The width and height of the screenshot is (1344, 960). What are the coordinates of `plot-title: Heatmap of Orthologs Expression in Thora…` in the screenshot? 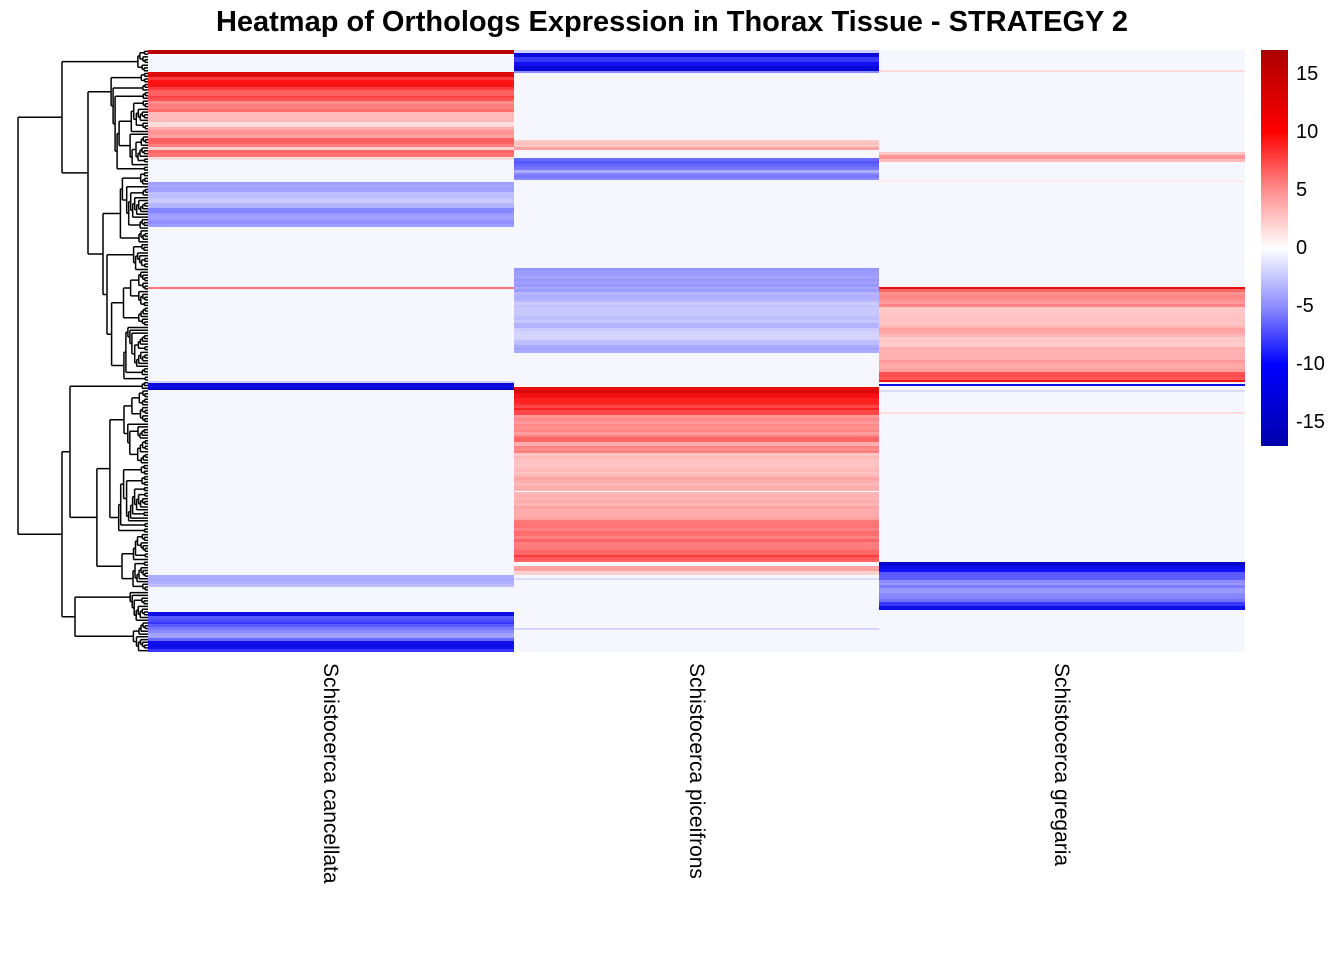 It's located at (672, 22).